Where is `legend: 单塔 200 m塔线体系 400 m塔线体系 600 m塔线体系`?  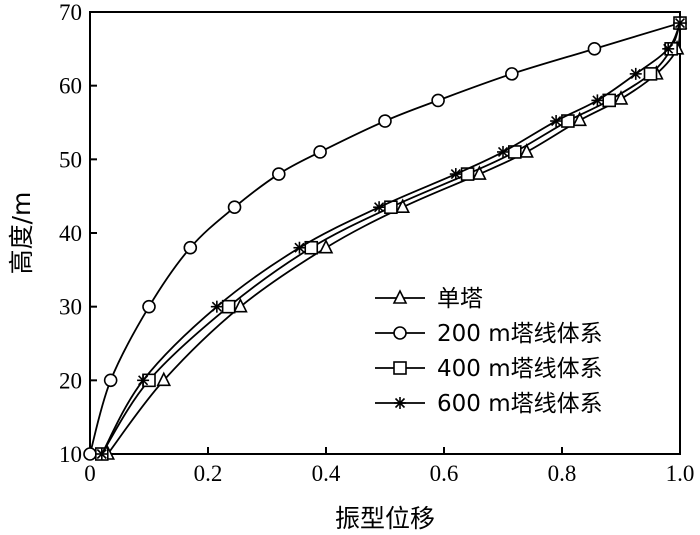 legend: 单塔 200 m塔线体系 400 m塔线体系 600 m塔线体系 is located at coordinates (489, 351).